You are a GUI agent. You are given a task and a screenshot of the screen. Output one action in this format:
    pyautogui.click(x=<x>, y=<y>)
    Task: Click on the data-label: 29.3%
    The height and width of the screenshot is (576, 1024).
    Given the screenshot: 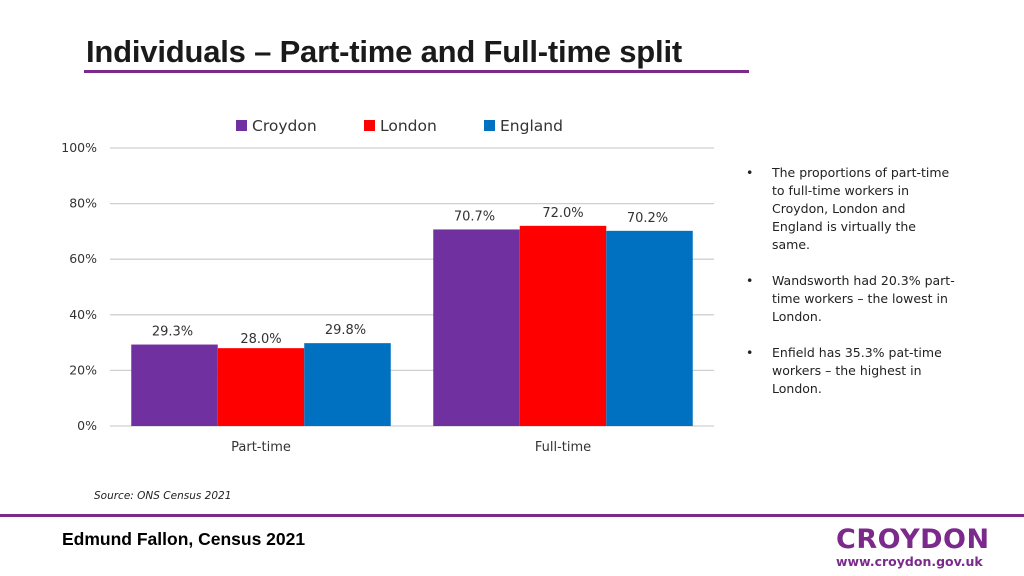 What is the action you would take?
    pyautogui.click(x=172, y=332)
    